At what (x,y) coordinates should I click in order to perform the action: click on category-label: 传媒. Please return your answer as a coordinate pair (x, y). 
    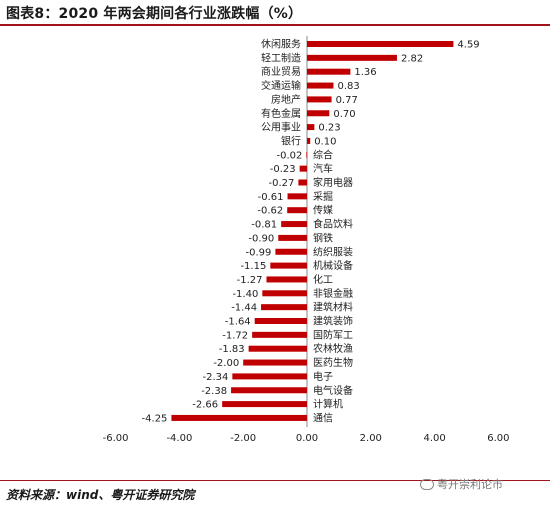
    Looking at the image, I should click on (323, 211).